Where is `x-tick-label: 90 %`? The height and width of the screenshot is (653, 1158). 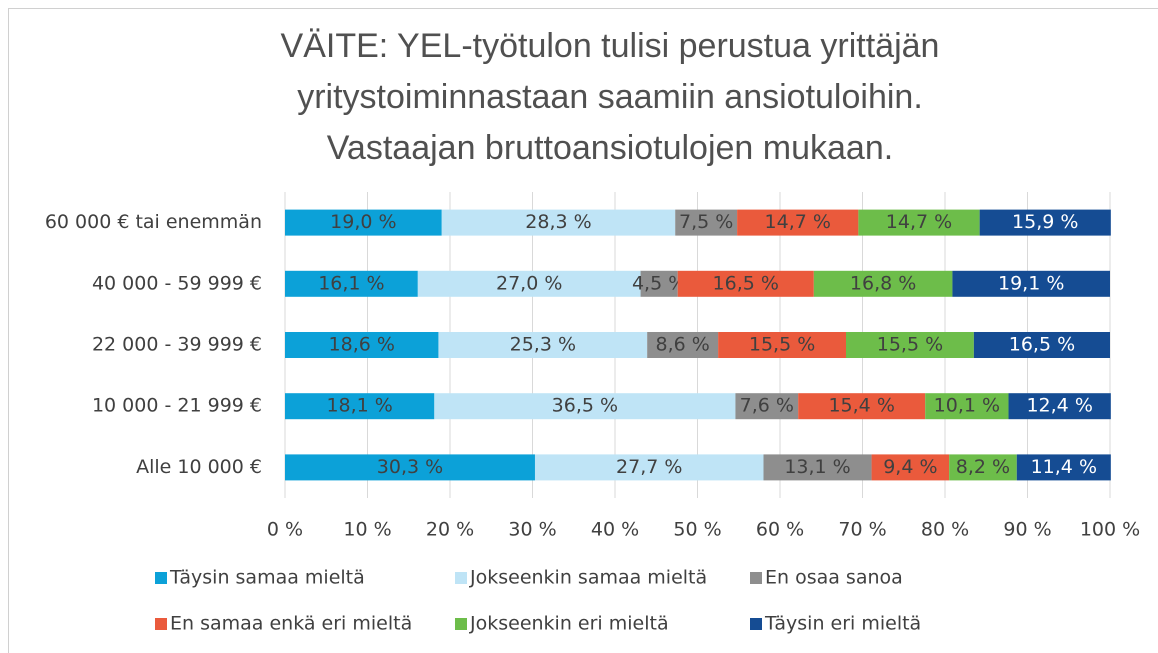
x-tick-label: 90 % is located at coordinates (1027, 530).